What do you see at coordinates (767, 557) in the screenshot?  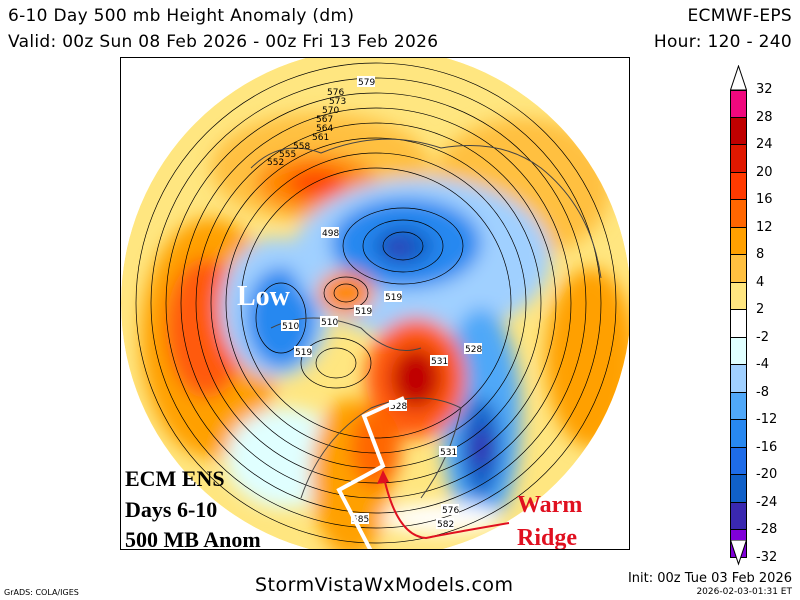 I see `colorbar-label: -32` at bounding box center [767, 557].